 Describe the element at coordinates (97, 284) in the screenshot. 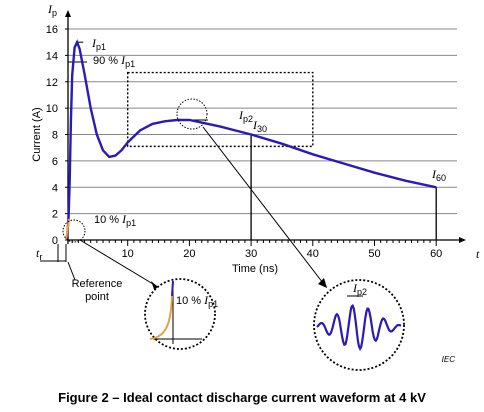

I see `reference-point-label-1: Reference` at that location.